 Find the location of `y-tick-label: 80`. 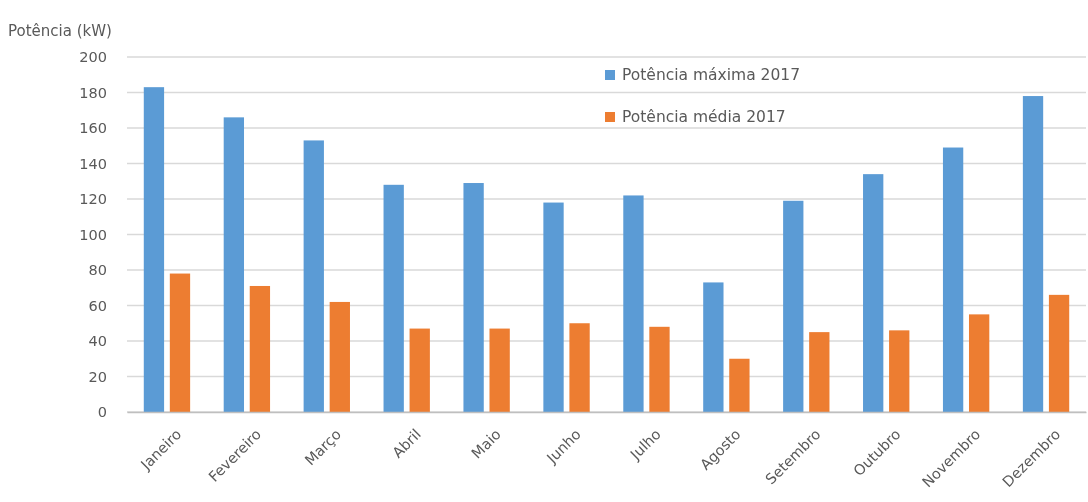

y-tick-label: 80 is located at coordinates (97, 270).